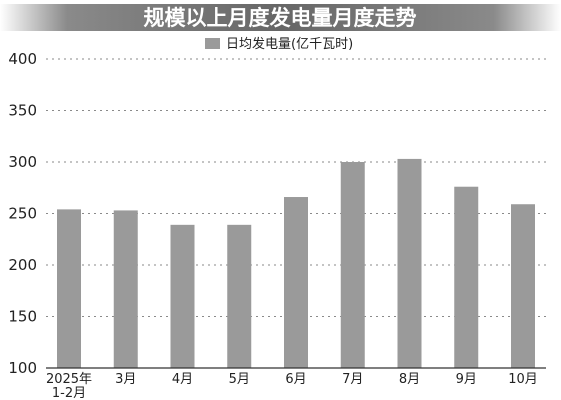 The height and width of the screenshot is (400, 561). I want to click on x-tick-label: 5月, so click(239, 379).